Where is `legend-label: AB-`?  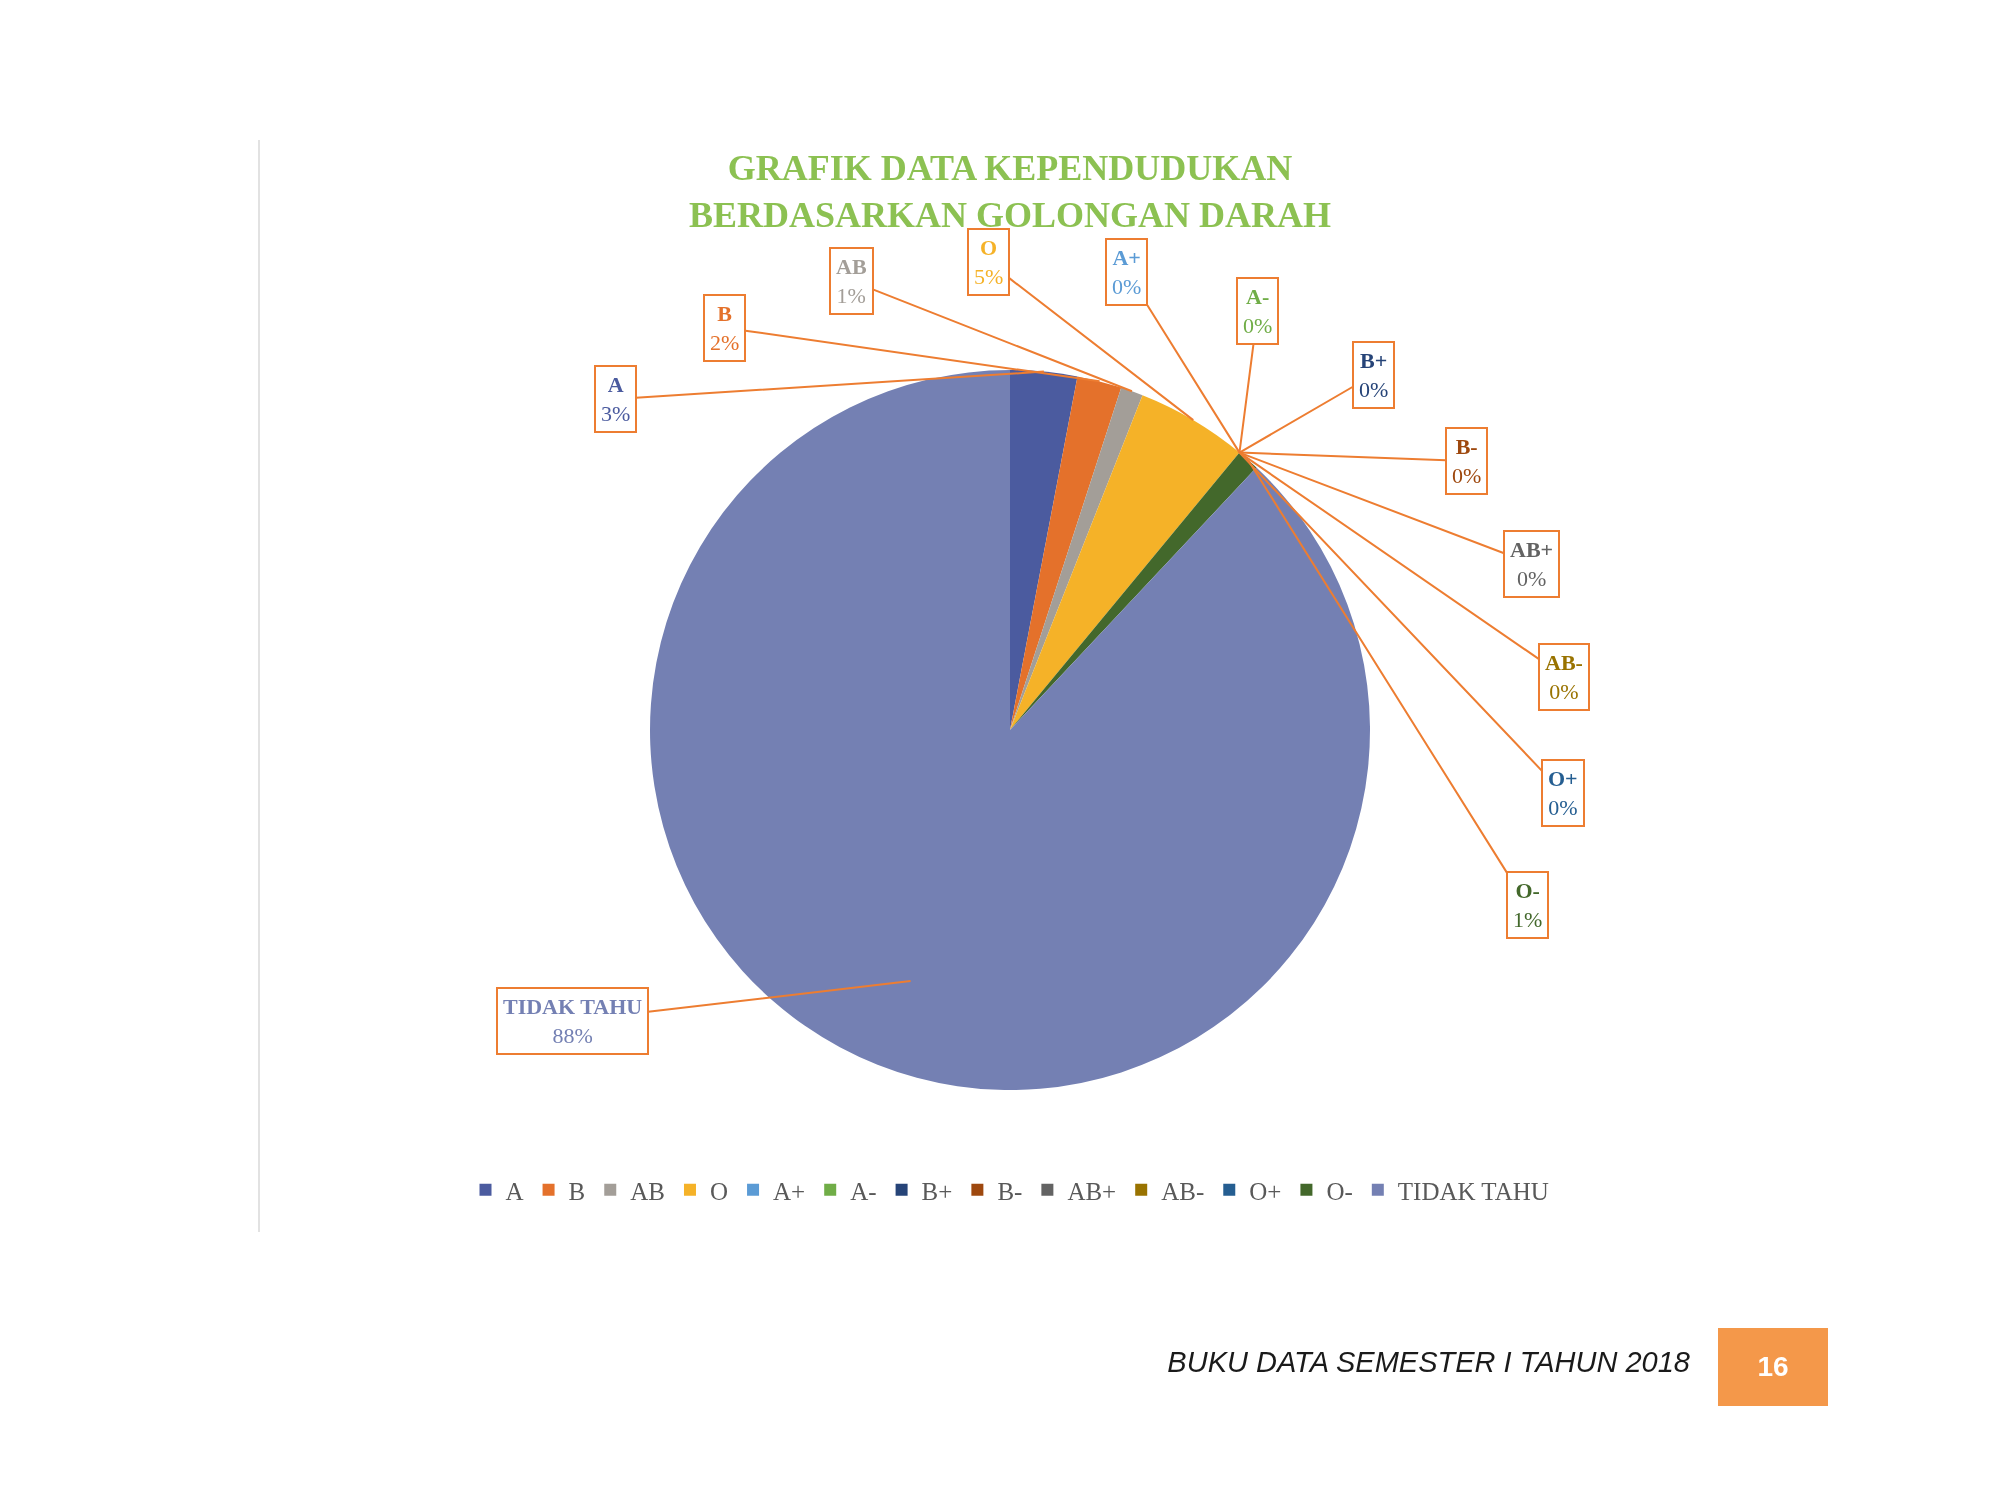 legend-label: AB- is located at coordinates (1183, 1191).